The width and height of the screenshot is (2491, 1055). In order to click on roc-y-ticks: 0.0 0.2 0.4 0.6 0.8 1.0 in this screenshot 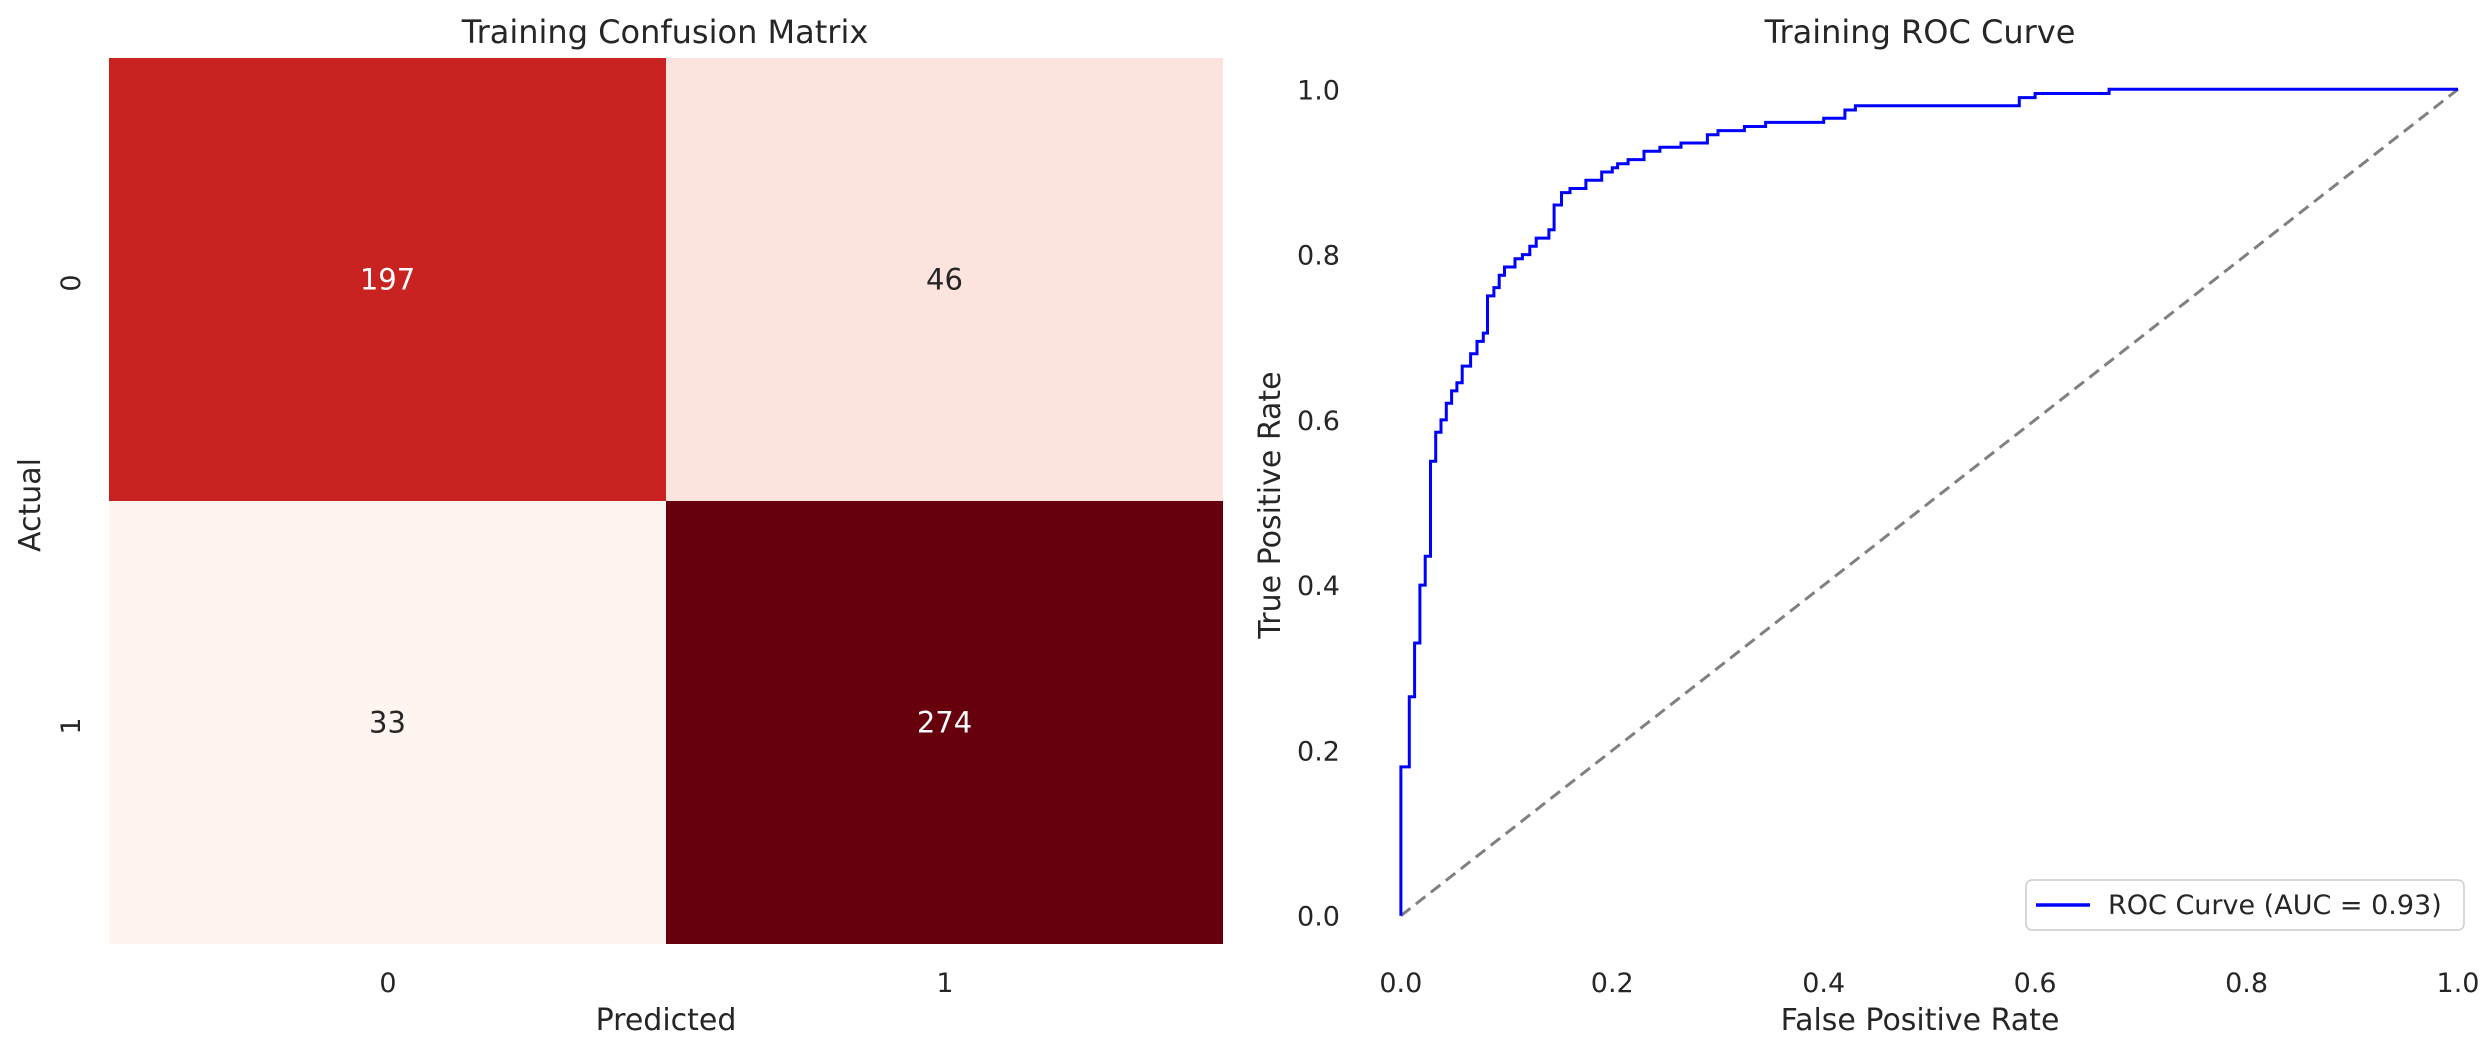, I will do `click(1318, 503)`.